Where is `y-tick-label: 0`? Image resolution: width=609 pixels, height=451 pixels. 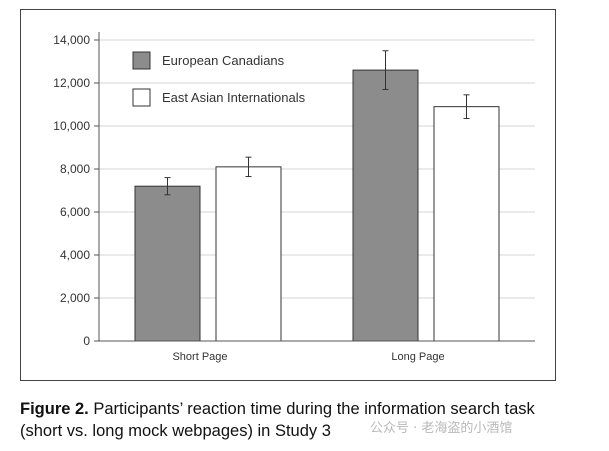 y-tick-label: 0 is located at coordinates (86, 341).